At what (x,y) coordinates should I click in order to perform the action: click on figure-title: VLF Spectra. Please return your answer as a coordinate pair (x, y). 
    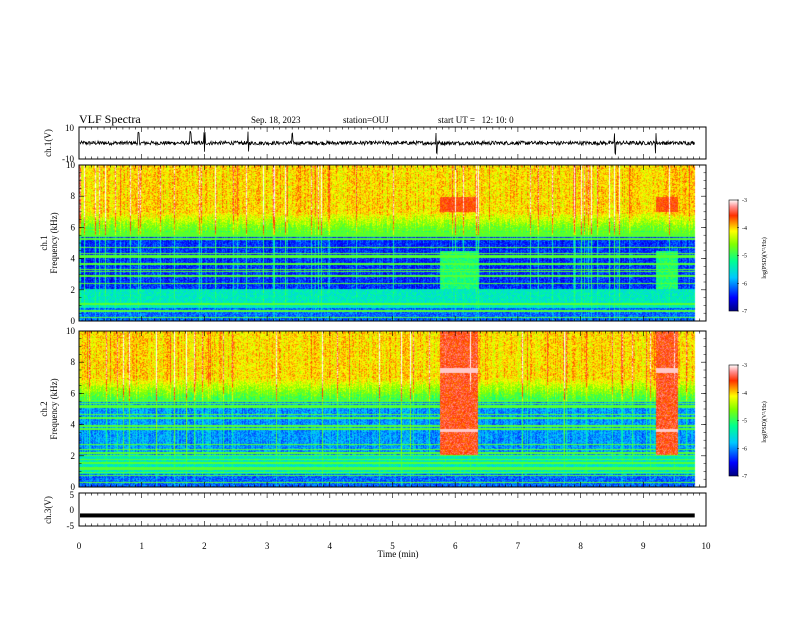
    Looking at the image, I should click on (110, 119).